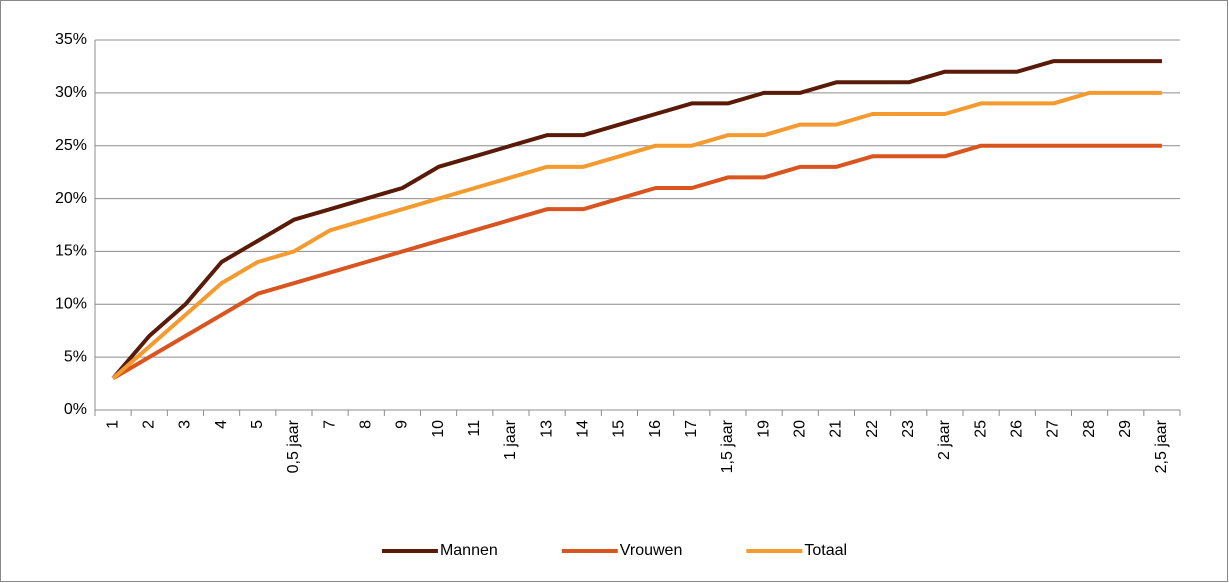 The image size is (1229, 583). What do you see at coordinates (185, 424) in the screenshot?
I see `x-tick-label: 3` at bounding box center [185, 424].